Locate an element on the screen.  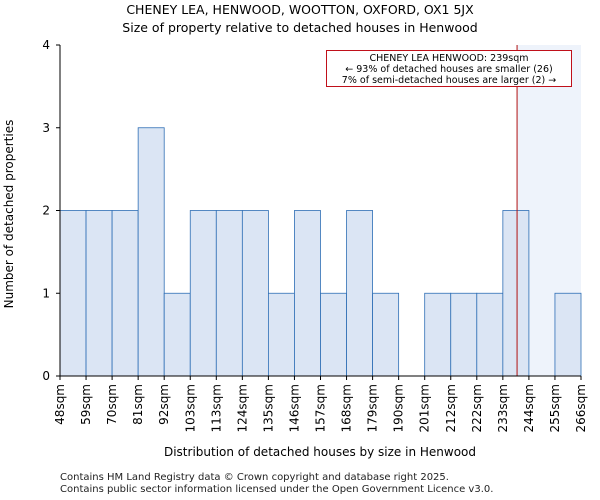
bar-179sqm is located at coordinates (386, 334).